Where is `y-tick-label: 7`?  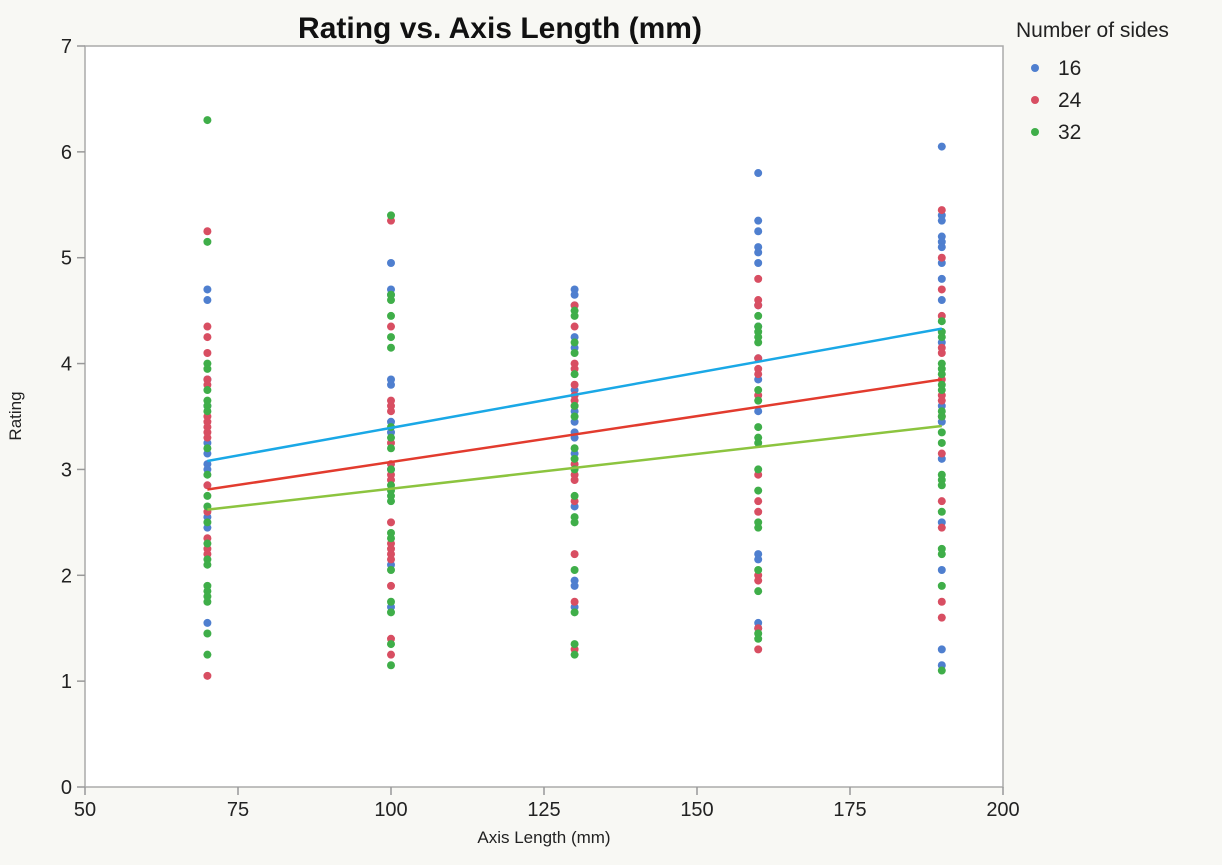 y-tick-label: 7 is located at coordinates (66, 47).